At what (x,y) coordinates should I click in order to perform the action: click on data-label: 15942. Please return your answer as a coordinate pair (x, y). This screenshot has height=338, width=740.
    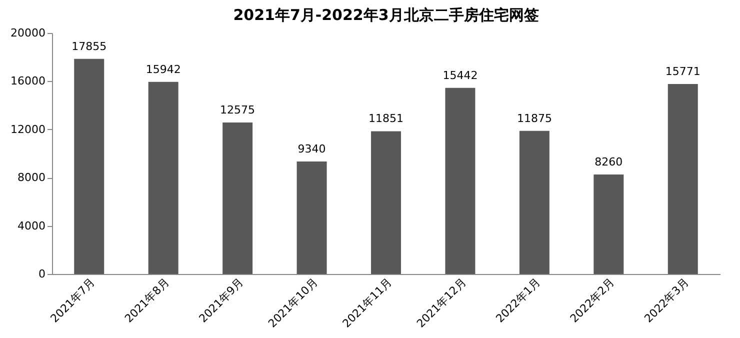
    Looking at the image, I should click on (163, 69).